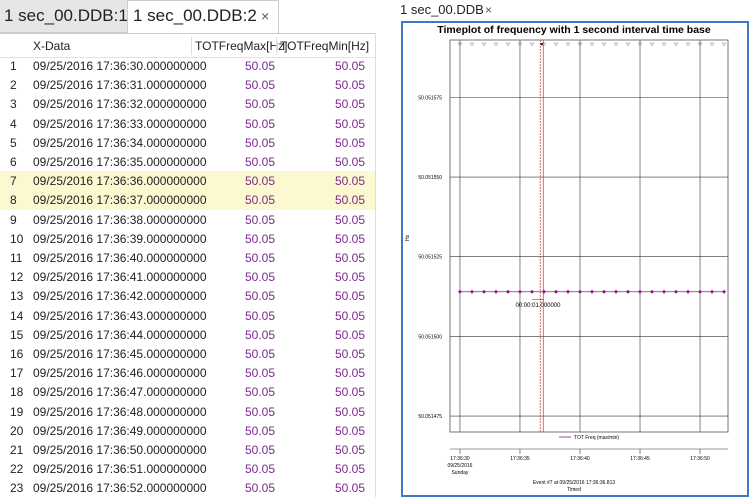 Image resolution: width=749 pixels, height=497 pixels. I want to click on row-number: 13, so click(17, 296).